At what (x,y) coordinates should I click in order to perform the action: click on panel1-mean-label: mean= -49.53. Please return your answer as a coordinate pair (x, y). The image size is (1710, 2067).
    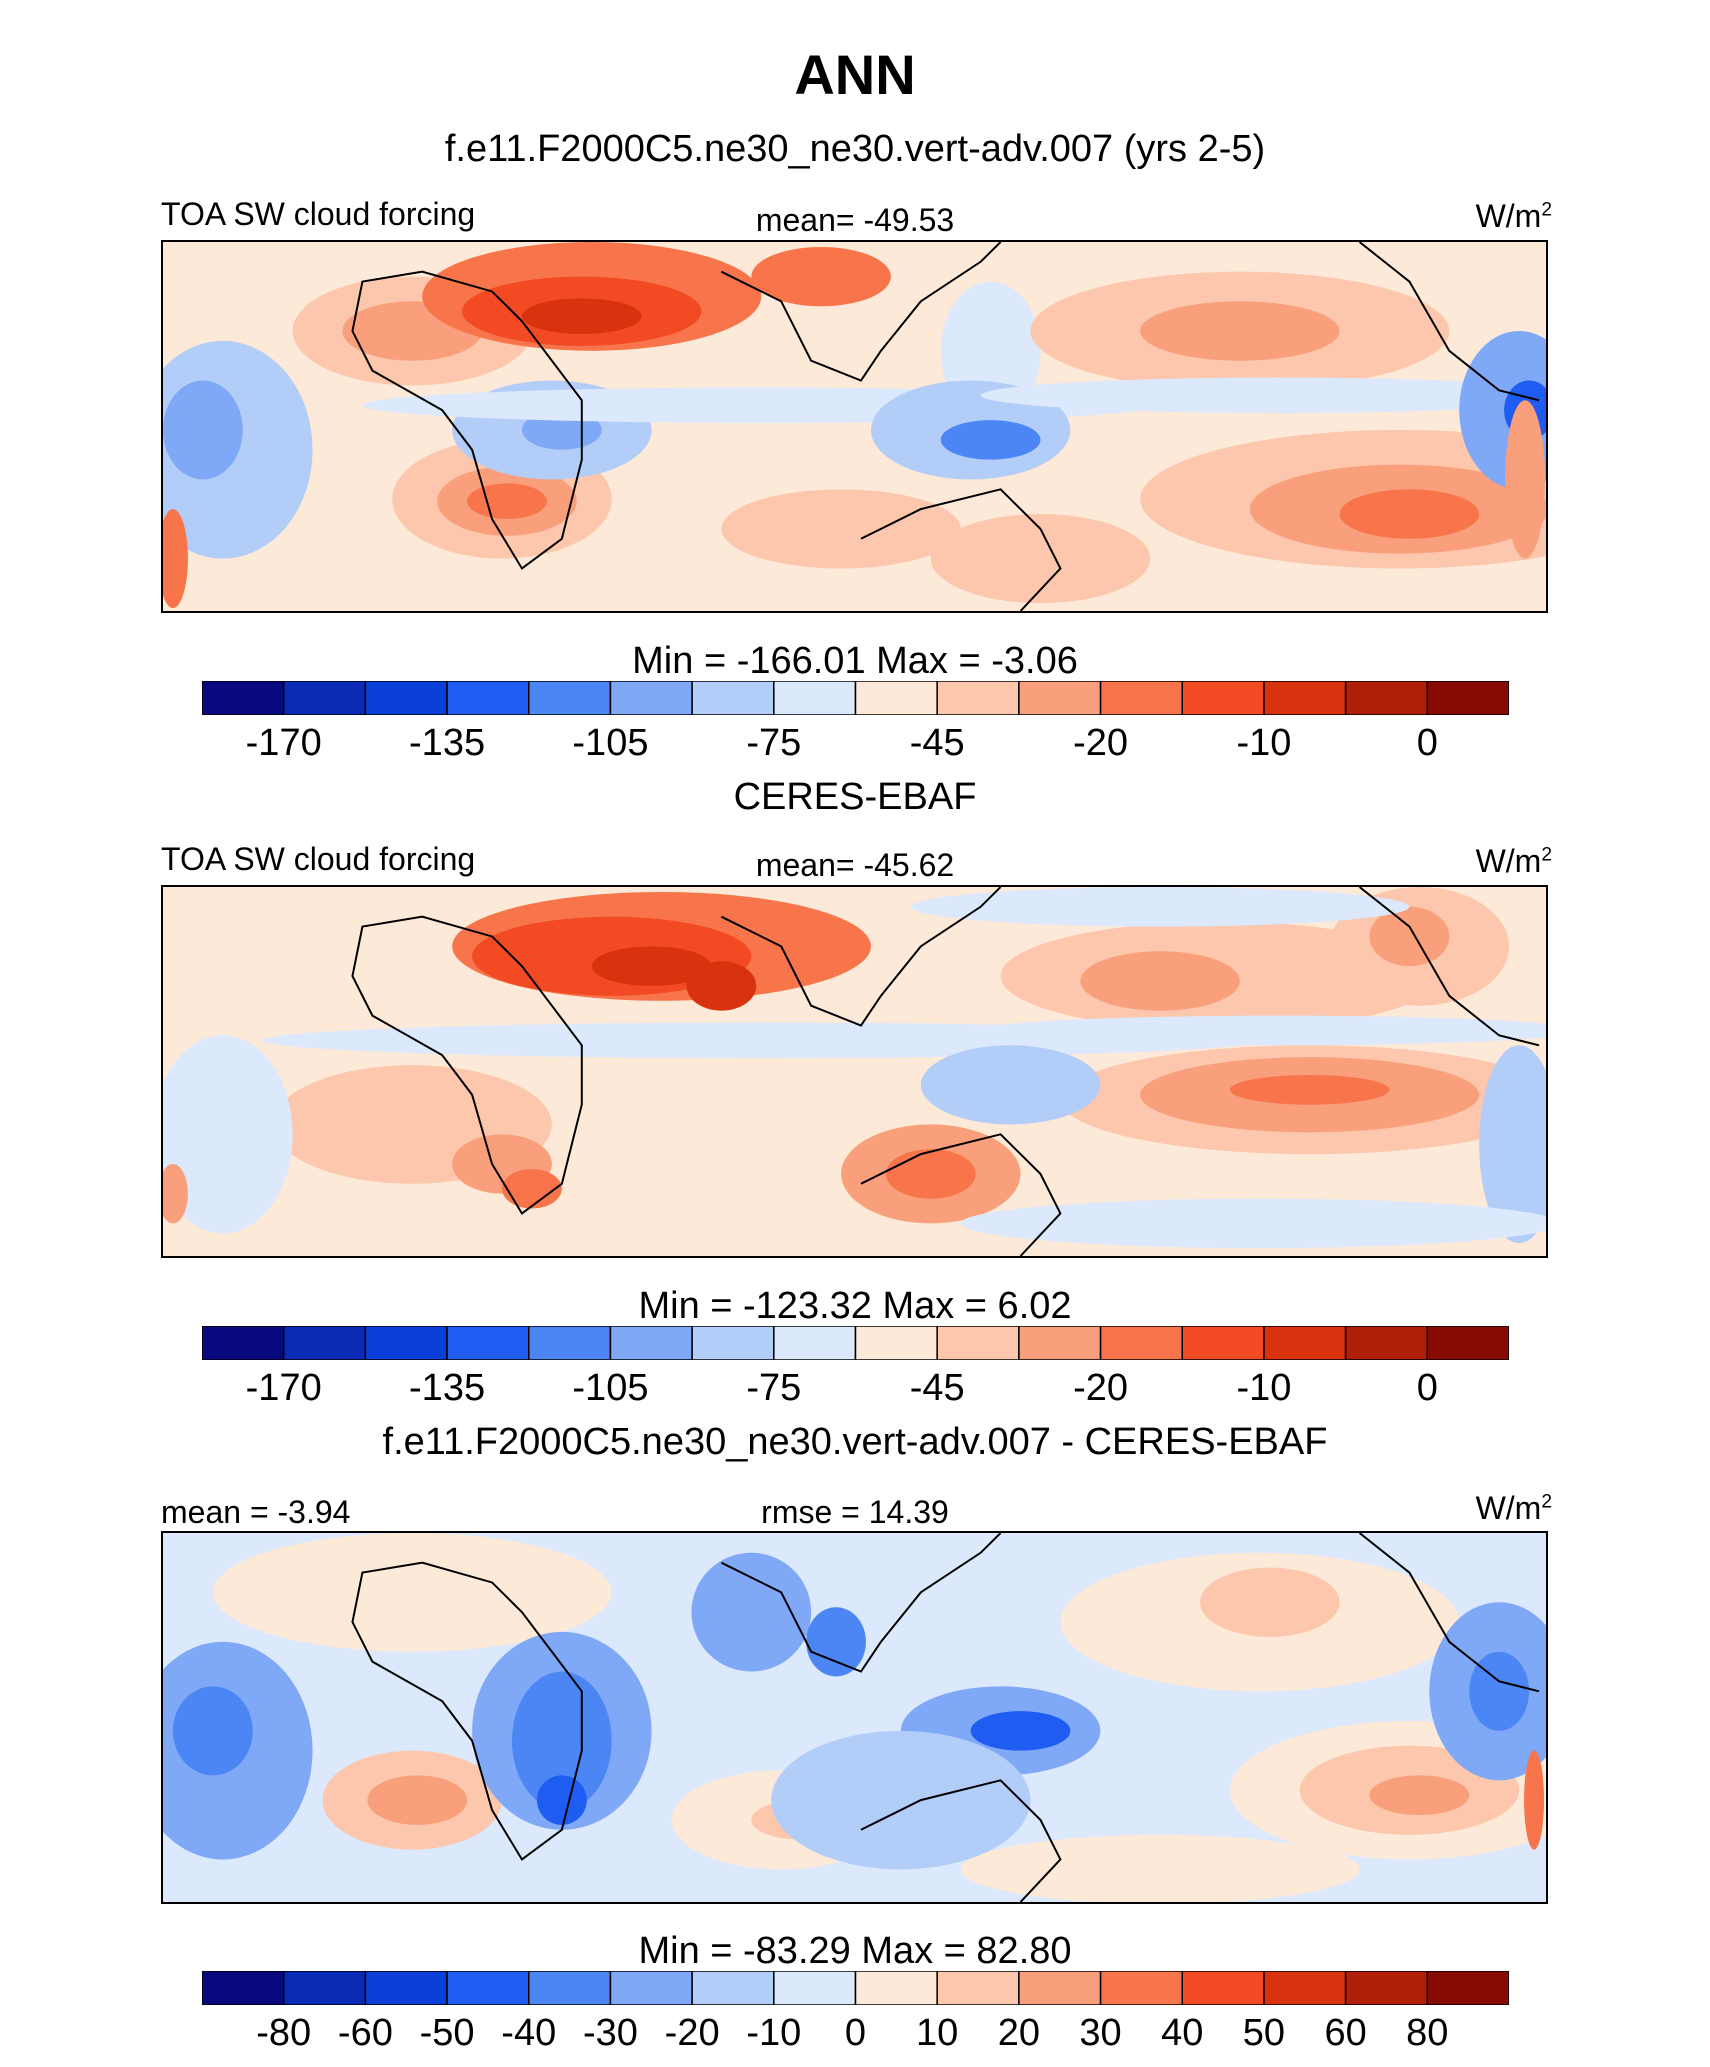
    Looking at the image, I should click on (855, 220).